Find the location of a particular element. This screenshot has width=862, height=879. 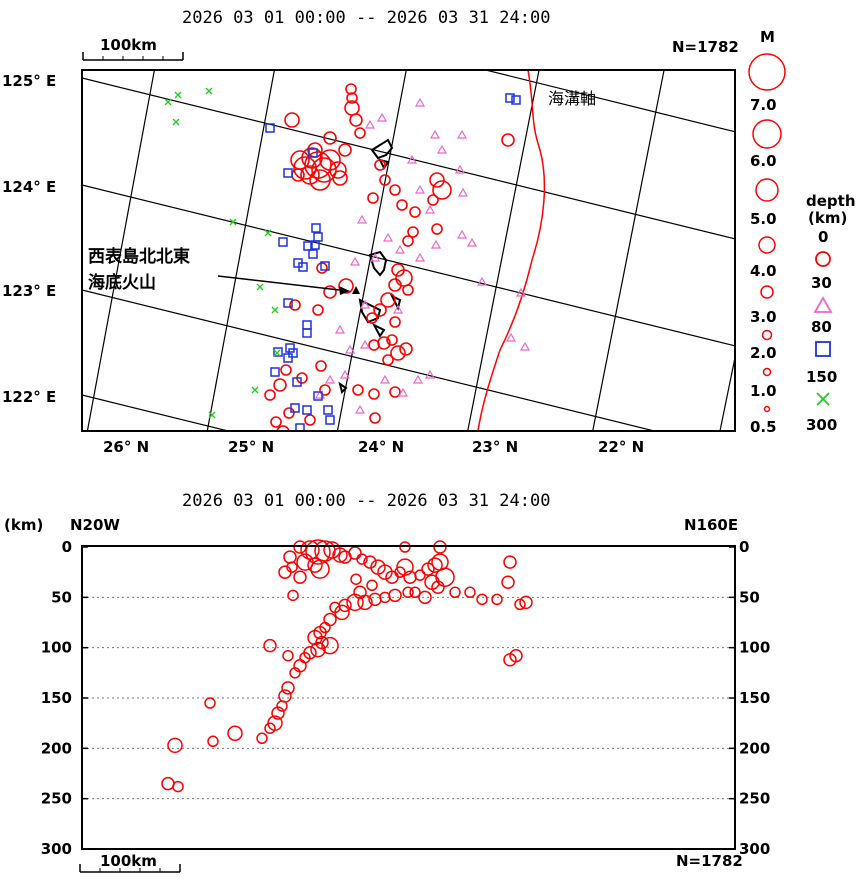

section-count-label: N=1782 is located at coordinates (709, 861).